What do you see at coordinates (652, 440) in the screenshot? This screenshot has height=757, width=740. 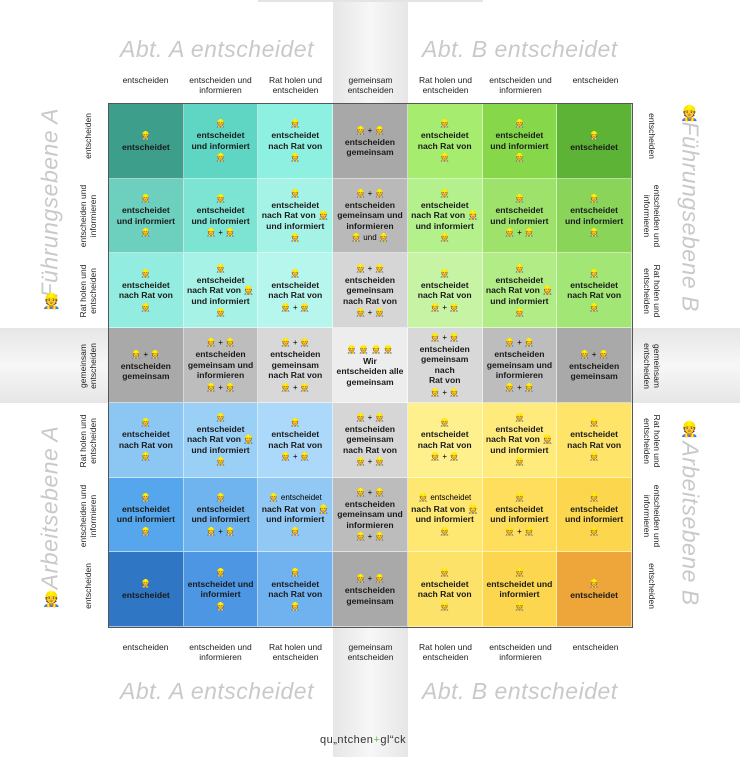 I see `row-label-right: Rat holen und entscheiden` at bounding box center [652, 440].